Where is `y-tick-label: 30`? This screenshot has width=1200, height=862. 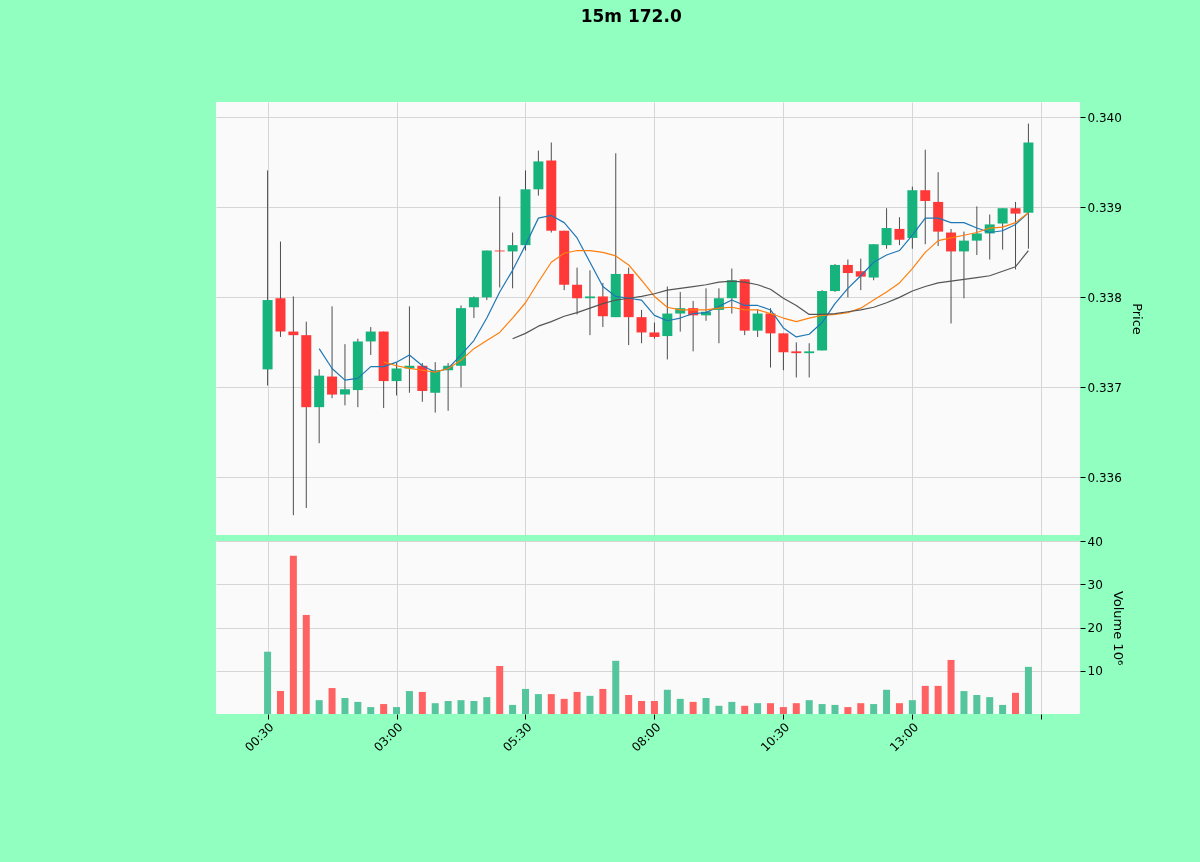
y-tick-label: 30 is located at coordinates (1095, 584).